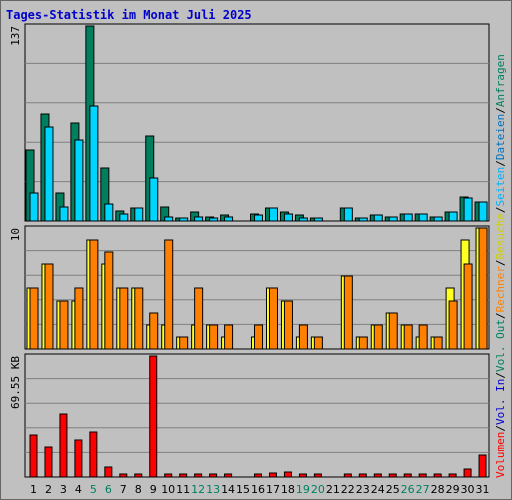 This screenshot has width=512, height=500. I want to click on x-tick-label: 15, so click(243, 489).